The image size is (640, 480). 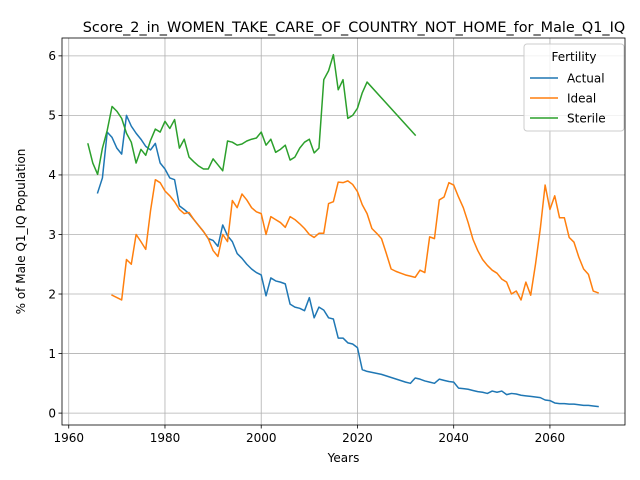 I want to click on y-tick-label: 2, so click(x=52, y=294).